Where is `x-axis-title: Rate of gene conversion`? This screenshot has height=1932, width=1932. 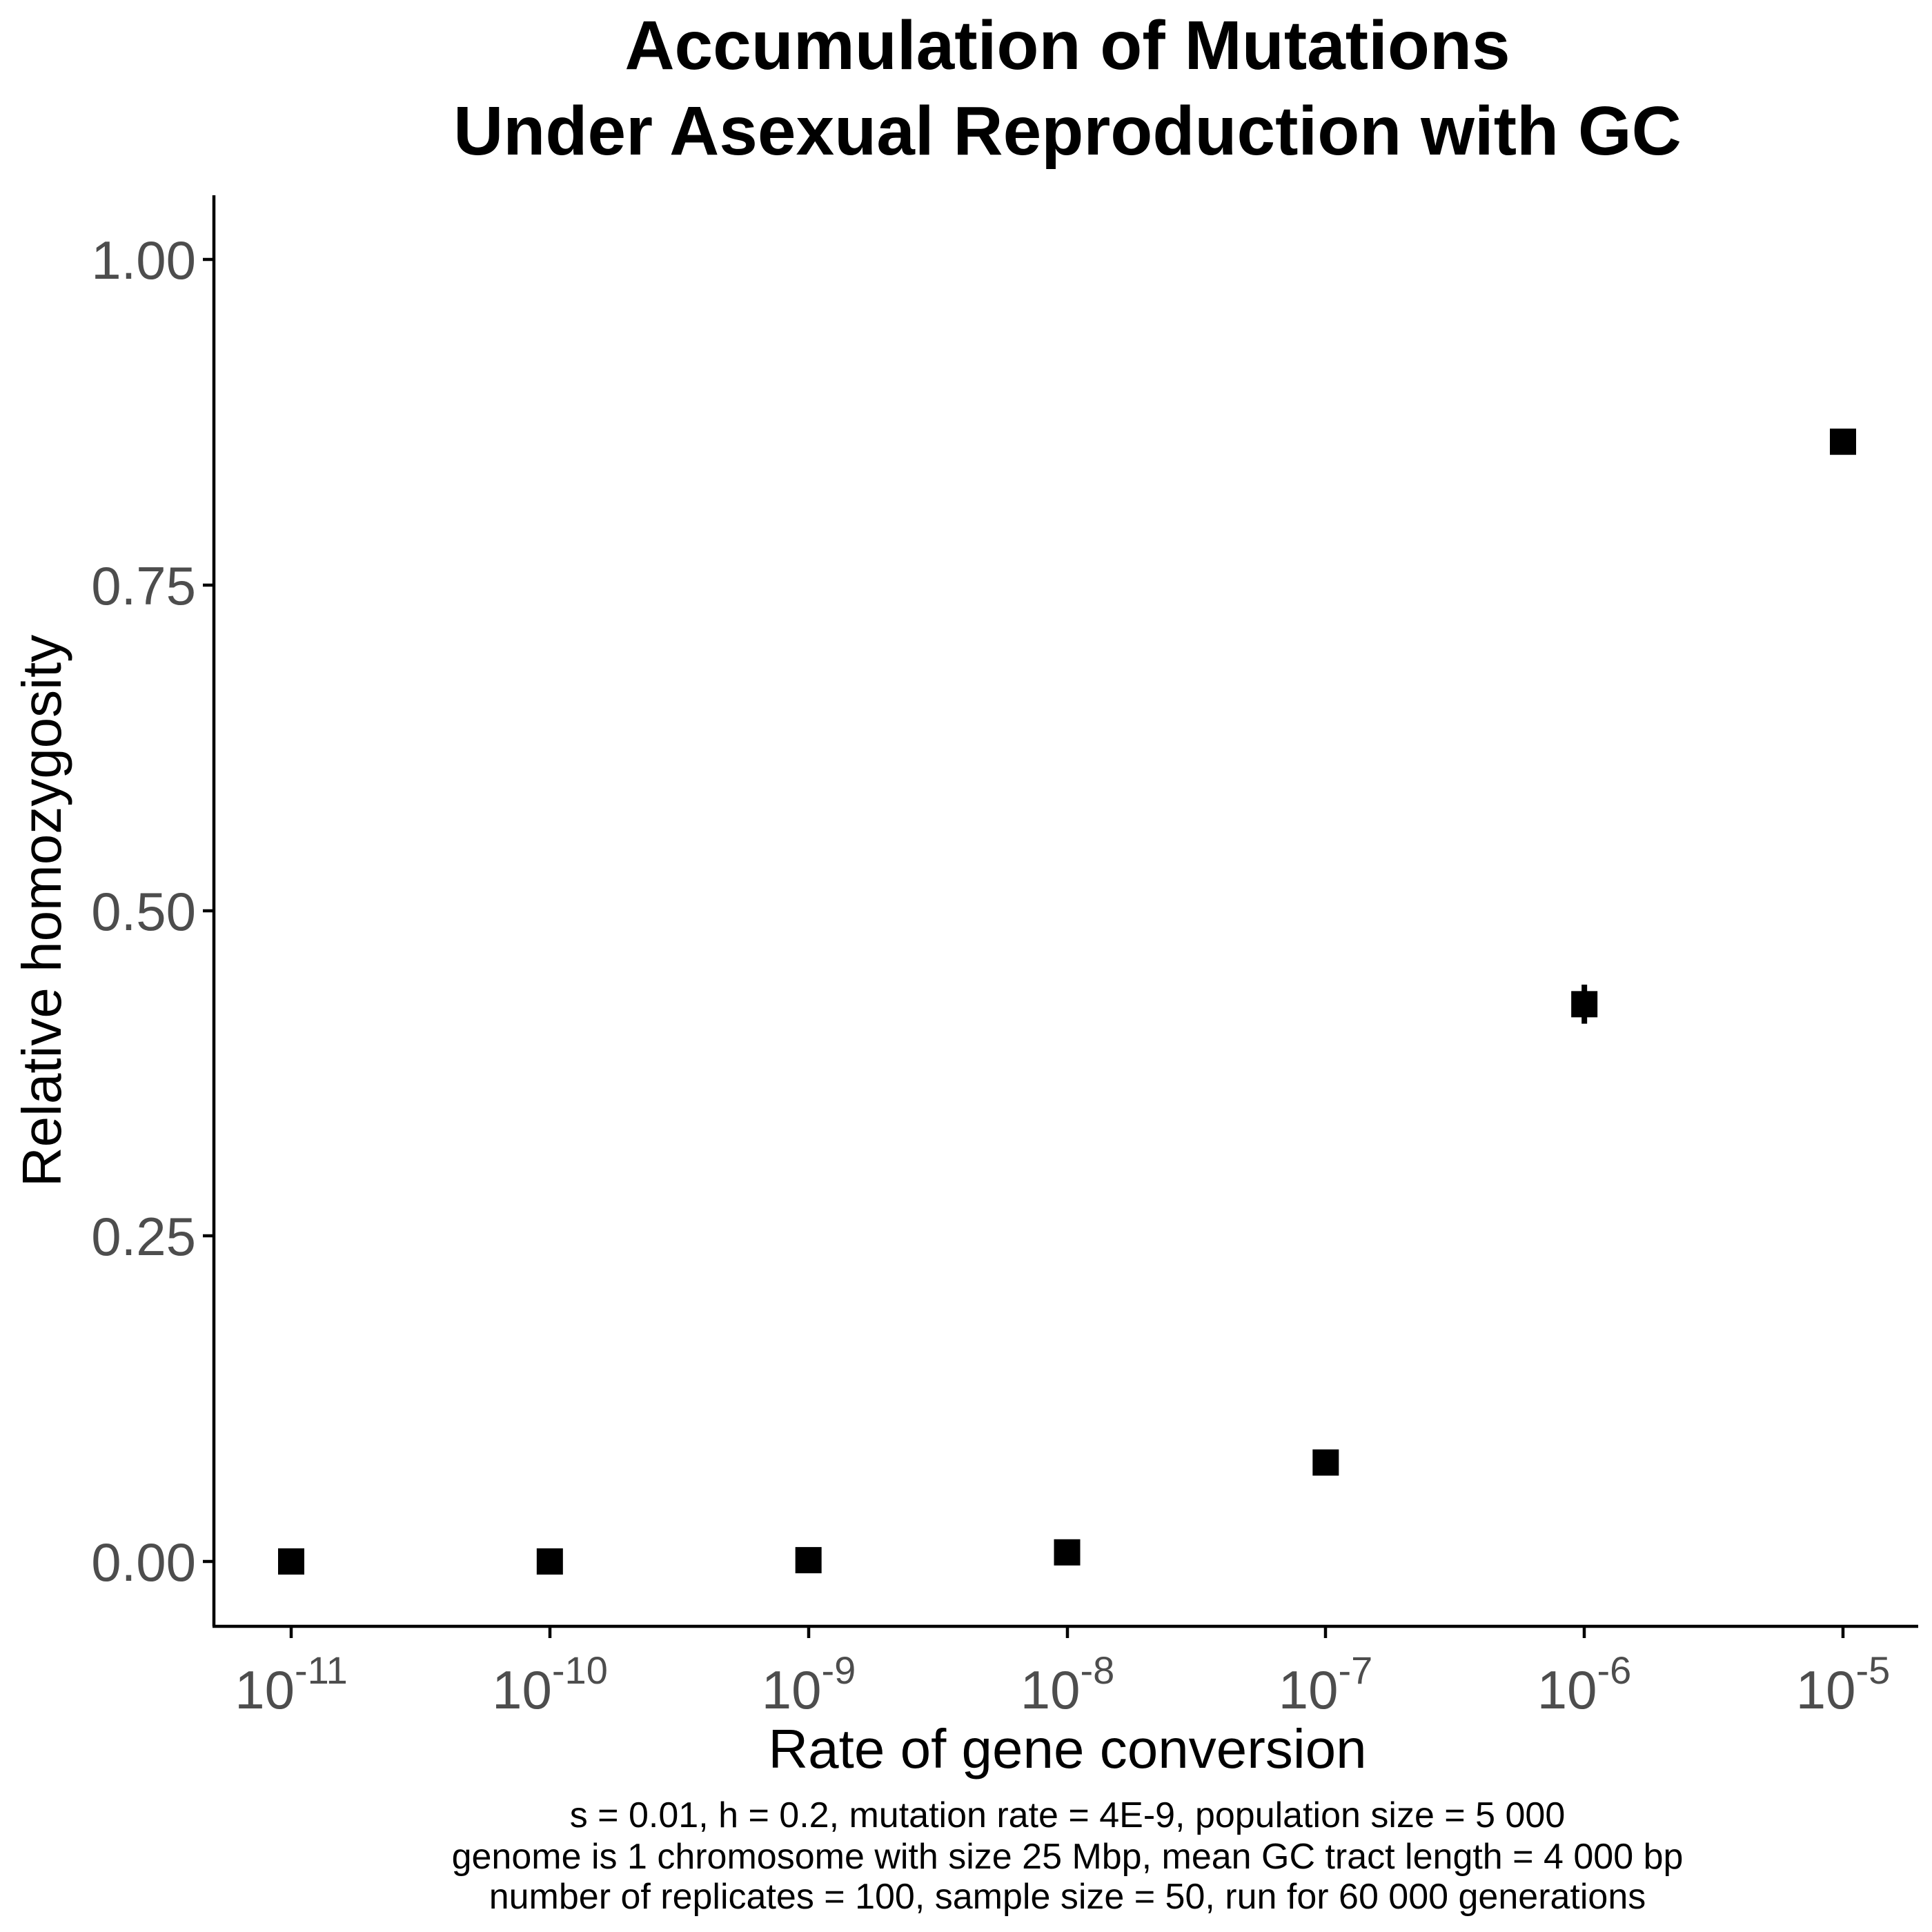 x-axis-title: Rate of gene conversion is located at coordinates (1067, 1749).